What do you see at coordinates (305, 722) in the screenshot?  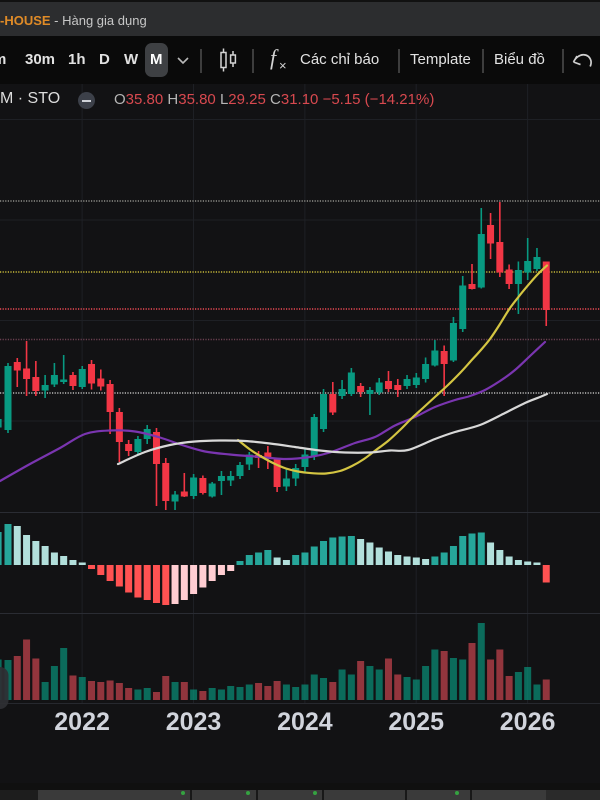 I see `svg-text: 2024` at bounding box center [305, 722].